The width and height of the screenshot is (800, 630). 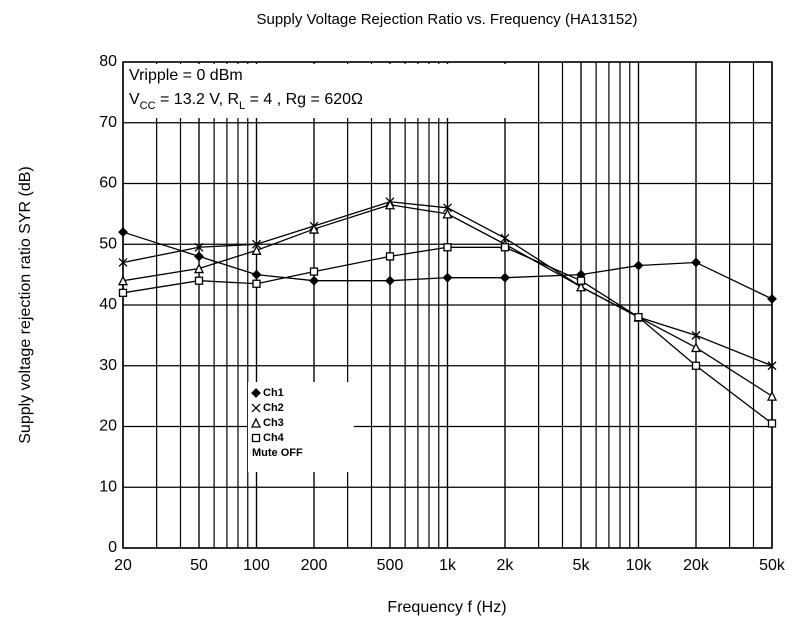 I want to click on legend-label: Ch4, so click(x=274, y=438).